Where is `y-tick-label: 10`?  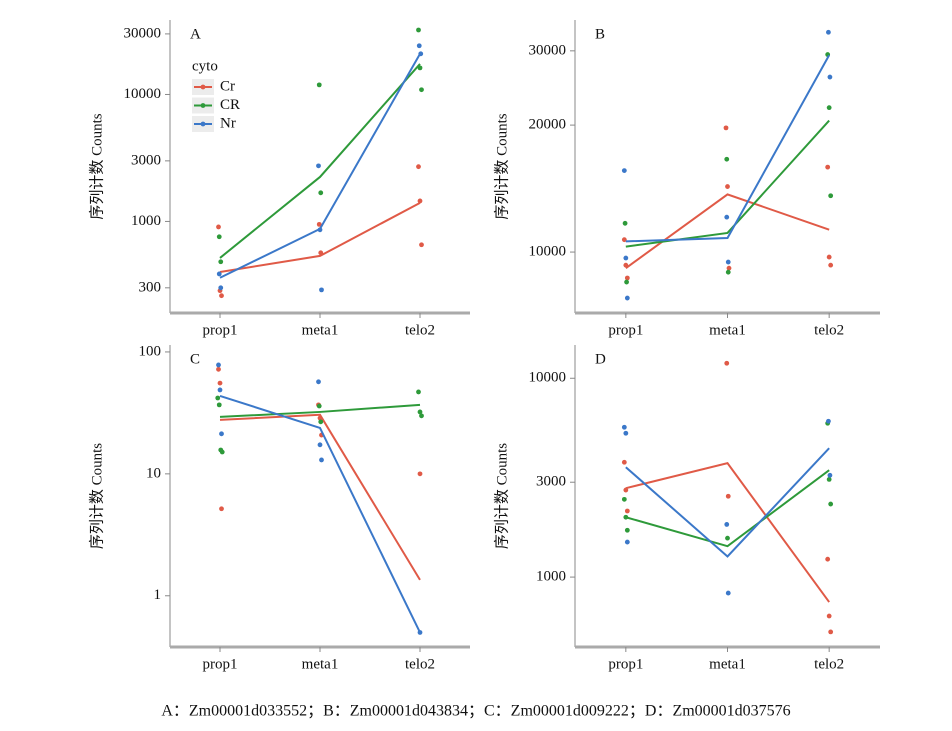
y-tick-label: 10 is located at coordinates (153, 473).